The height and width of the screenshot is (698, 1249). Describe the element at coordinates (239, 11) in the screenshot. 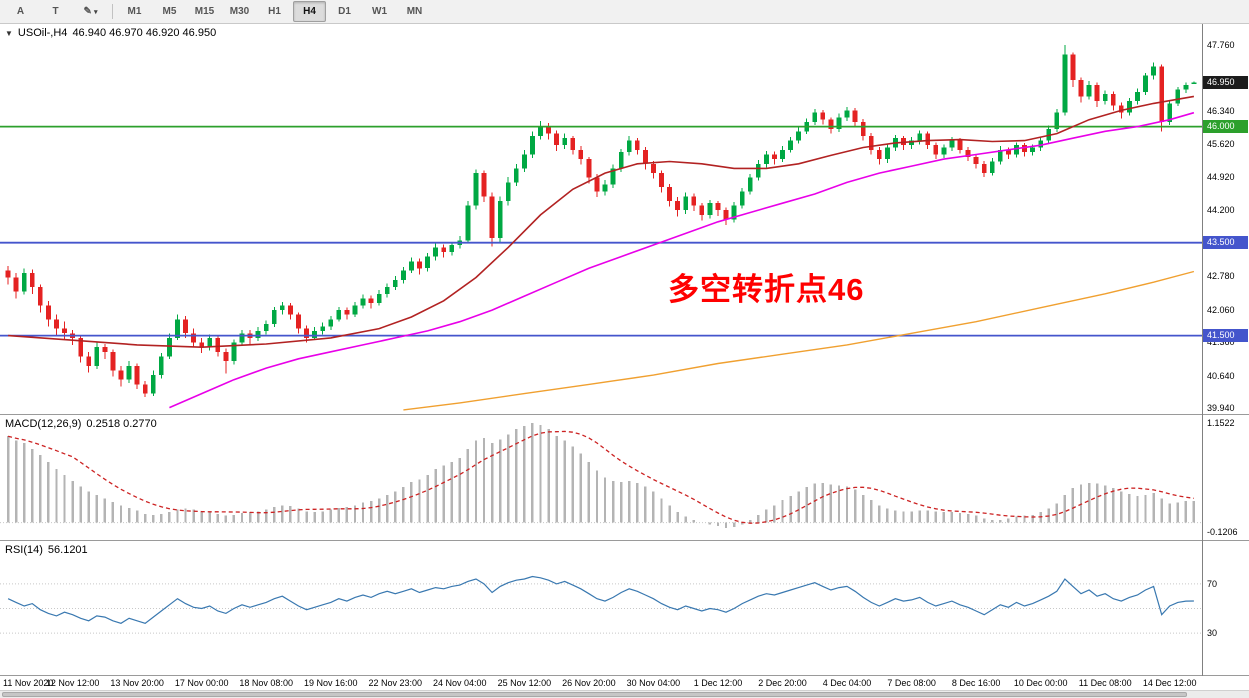

I see `timeframe-button-m30: M30` at that location.